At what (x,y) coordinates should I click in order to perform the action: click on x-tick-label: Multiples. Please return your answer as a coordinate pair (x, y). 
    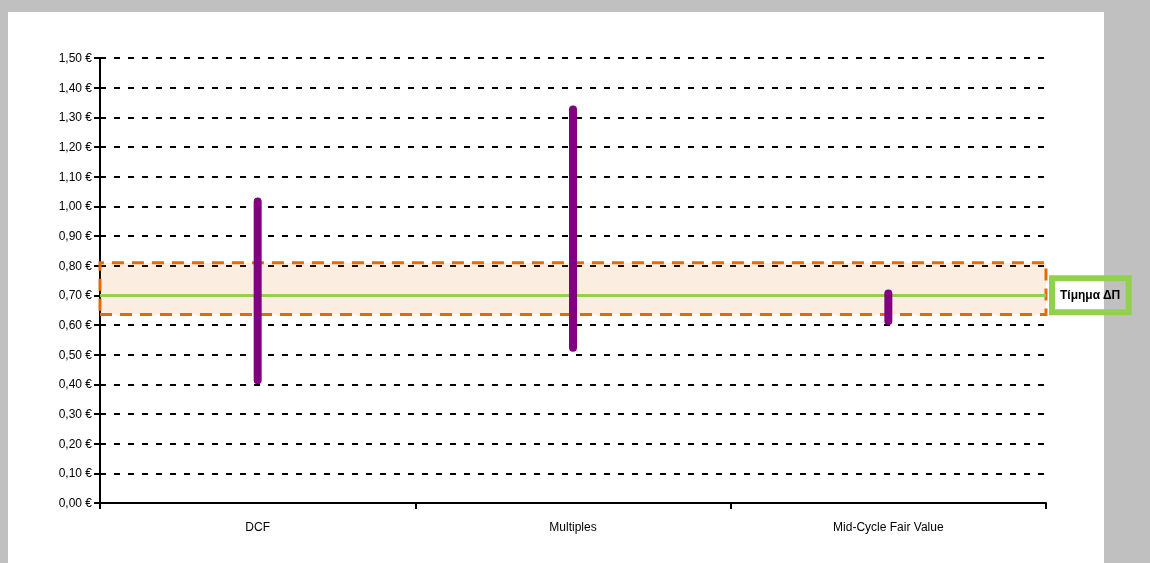
    Looking at the image, I should click on (573, 527).